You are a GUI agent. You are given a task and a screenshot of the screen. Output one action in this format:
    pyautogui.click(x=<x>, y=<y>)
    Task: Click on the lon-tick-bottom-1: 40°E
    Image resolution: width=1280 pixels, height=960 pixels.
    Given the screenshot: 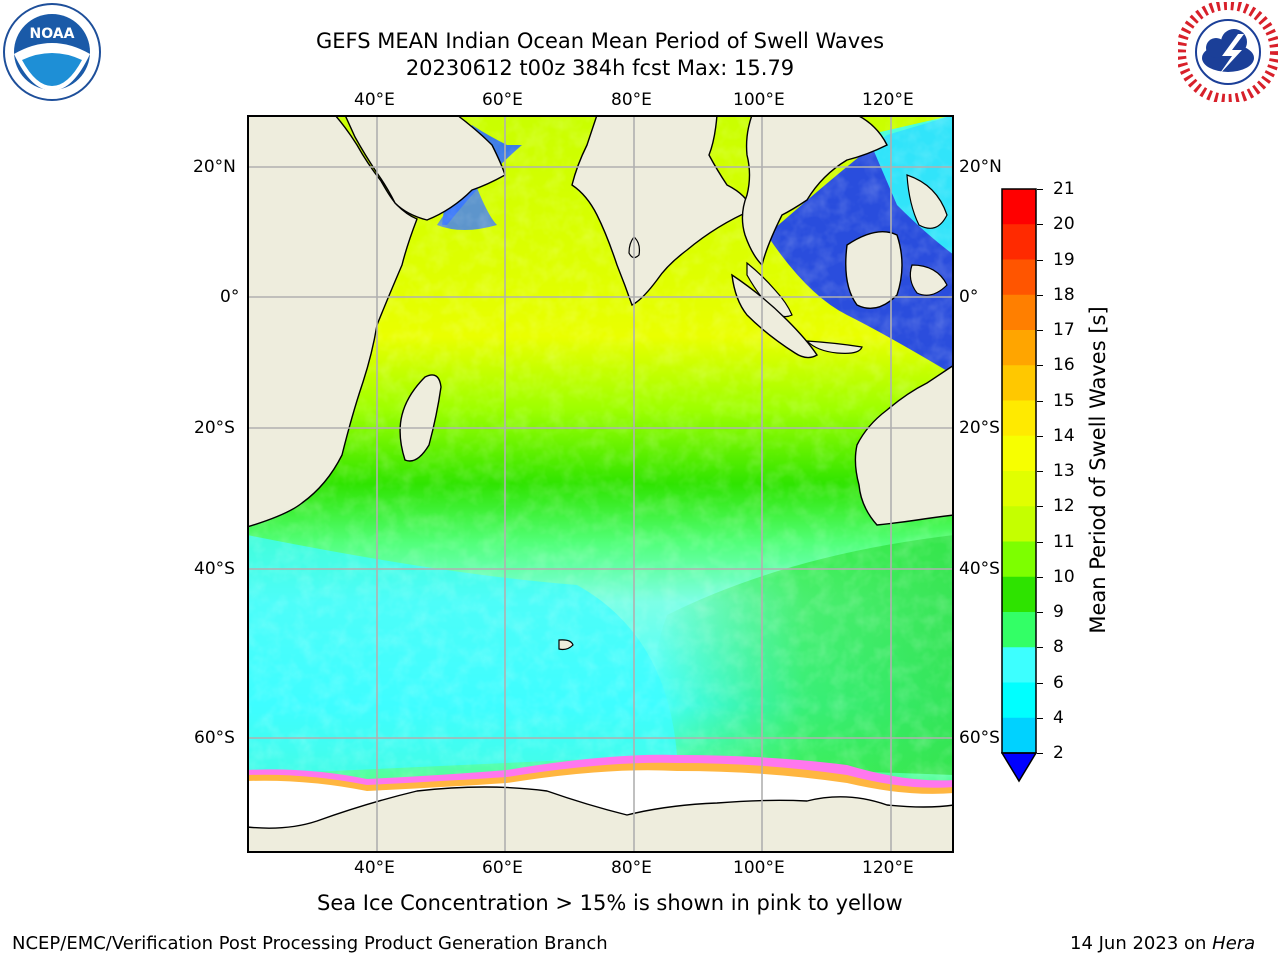 What is the action you would take?
    pyautogui.click(x=374, y=868)
    